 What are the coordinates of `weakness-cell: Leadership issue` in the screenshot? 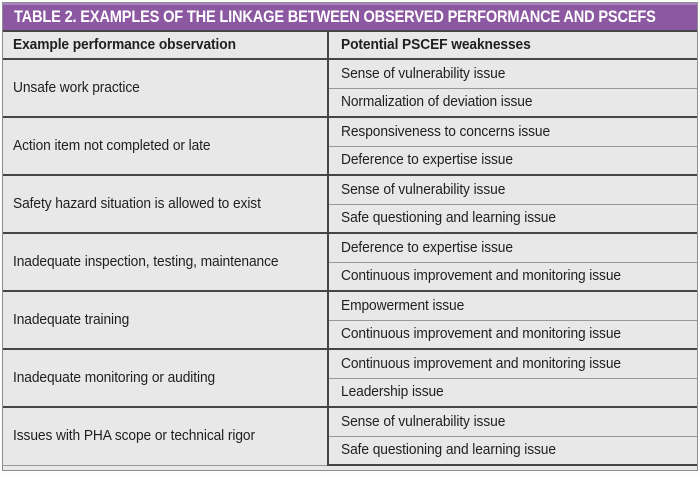 It's located at (512, 392).